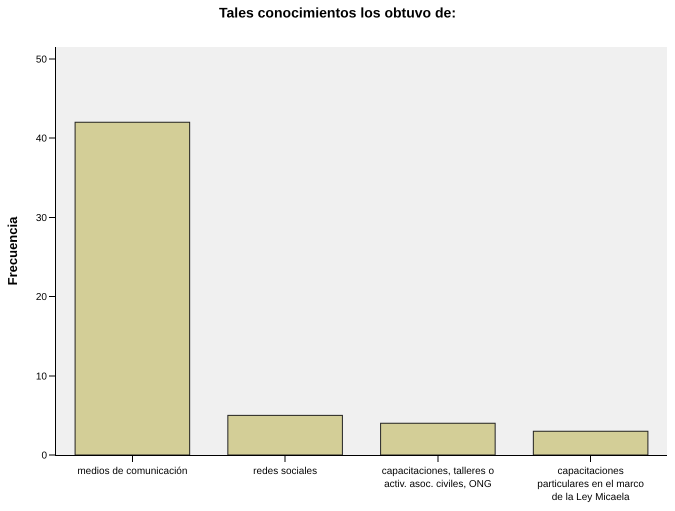  What do you see at coordinates (42, 139) in the screenshot?
I see `y-tick-label: 40` at bounding box center [42, 139].